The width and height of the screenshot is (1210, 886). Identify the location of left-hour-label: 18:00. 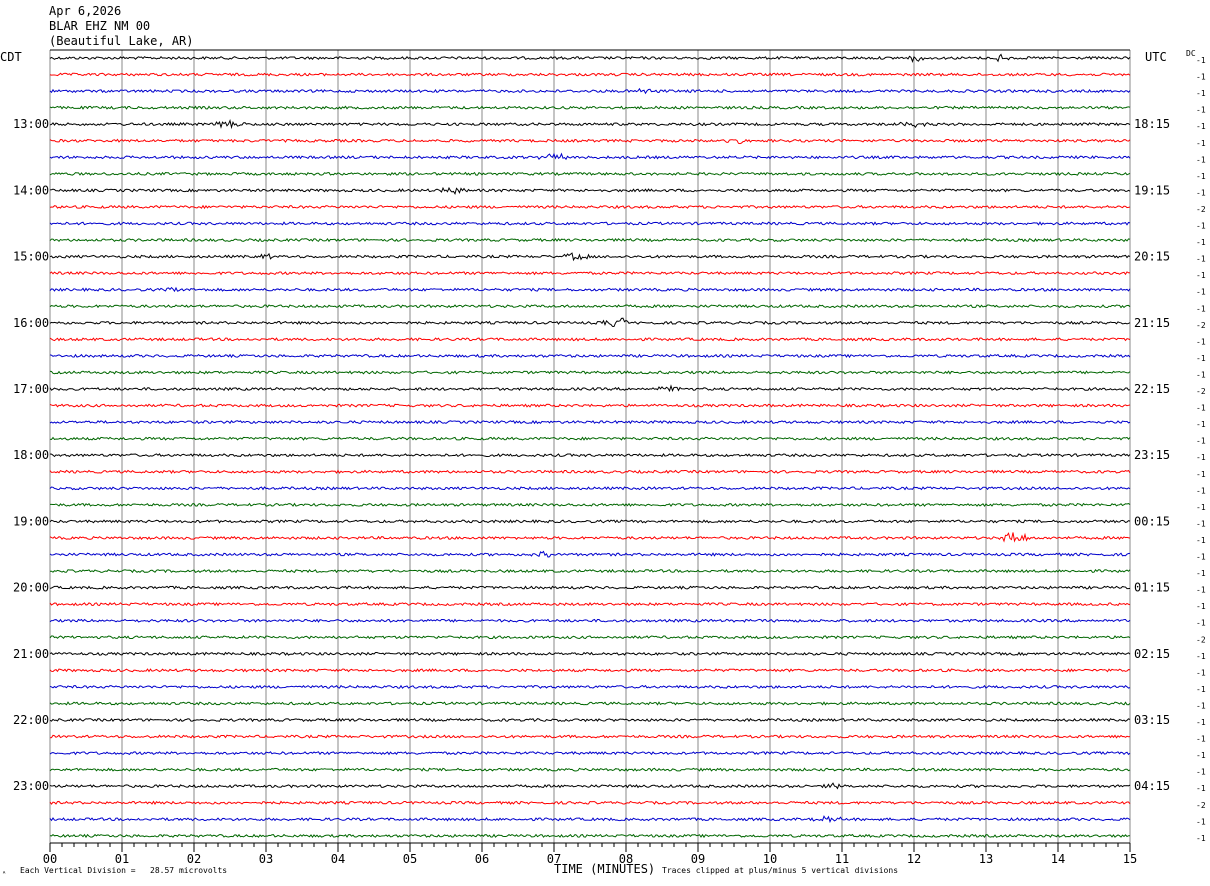
(31, 455).